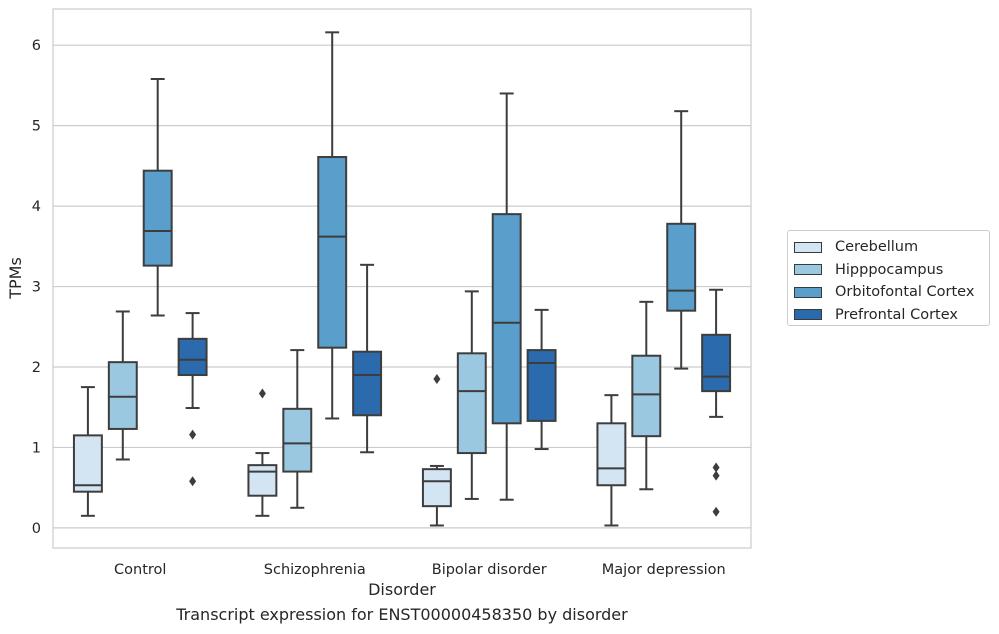  Describe the element at coordinates (402, 589) in the screenshot. I see `x-axis-label: Disorder` at that location.